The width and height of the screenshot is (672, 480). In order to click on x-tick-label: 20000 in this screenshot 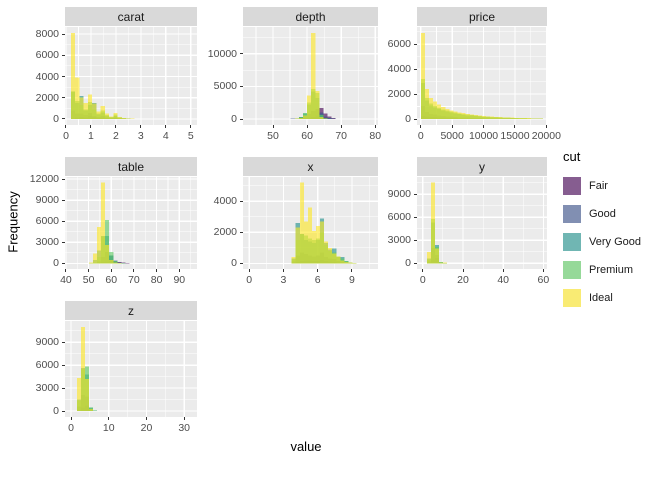, I will do `click(546, 136)`.